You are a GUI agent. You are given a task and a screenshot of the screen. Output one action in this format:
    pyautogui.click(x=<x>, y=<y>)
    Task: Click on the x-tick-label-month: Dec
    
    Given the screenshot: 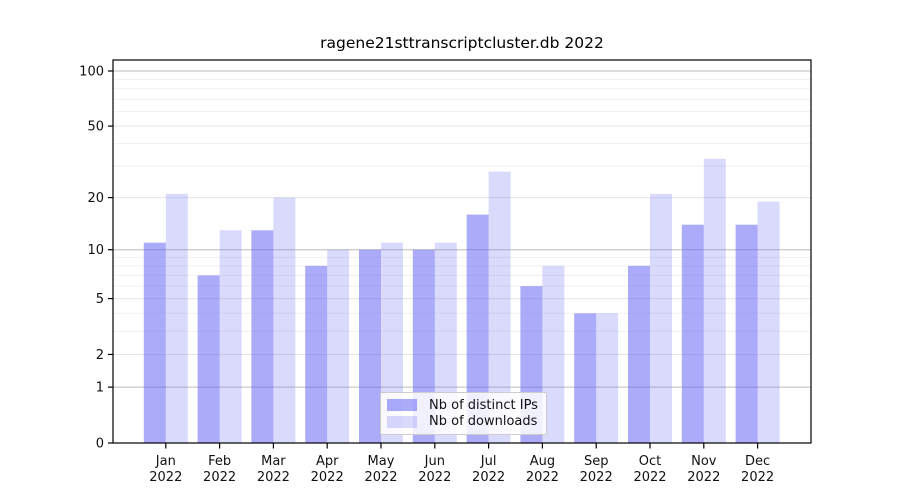 What is the action you would take?
    pyautogui.click(x=757, y=461)
    